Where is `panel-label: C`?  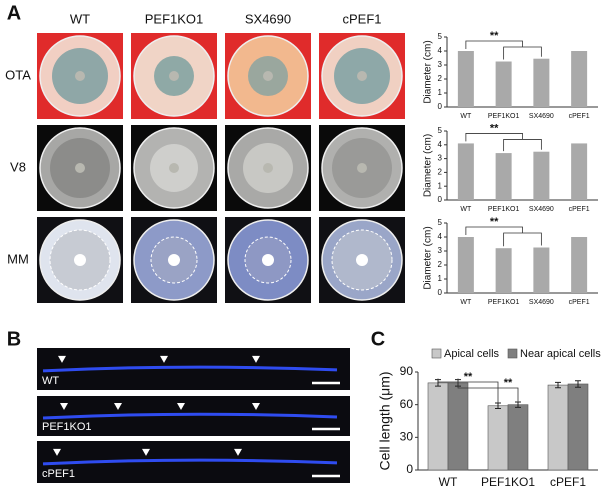 panel-label: C is located at coordinates (378, 339).